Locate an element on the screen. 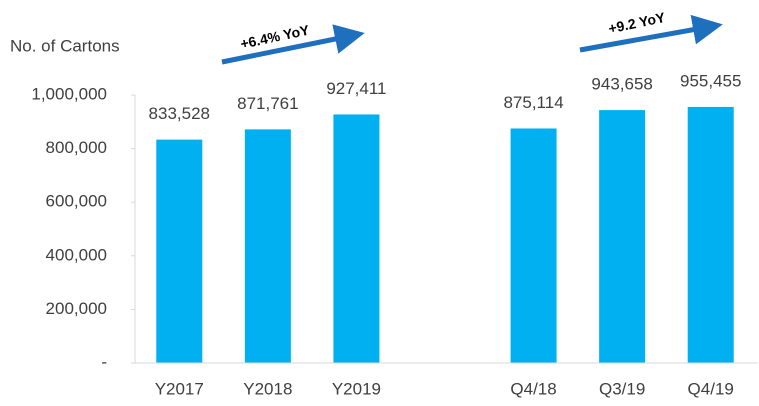  y-tick-label: 600,000 is located at coordinates (76, 201).